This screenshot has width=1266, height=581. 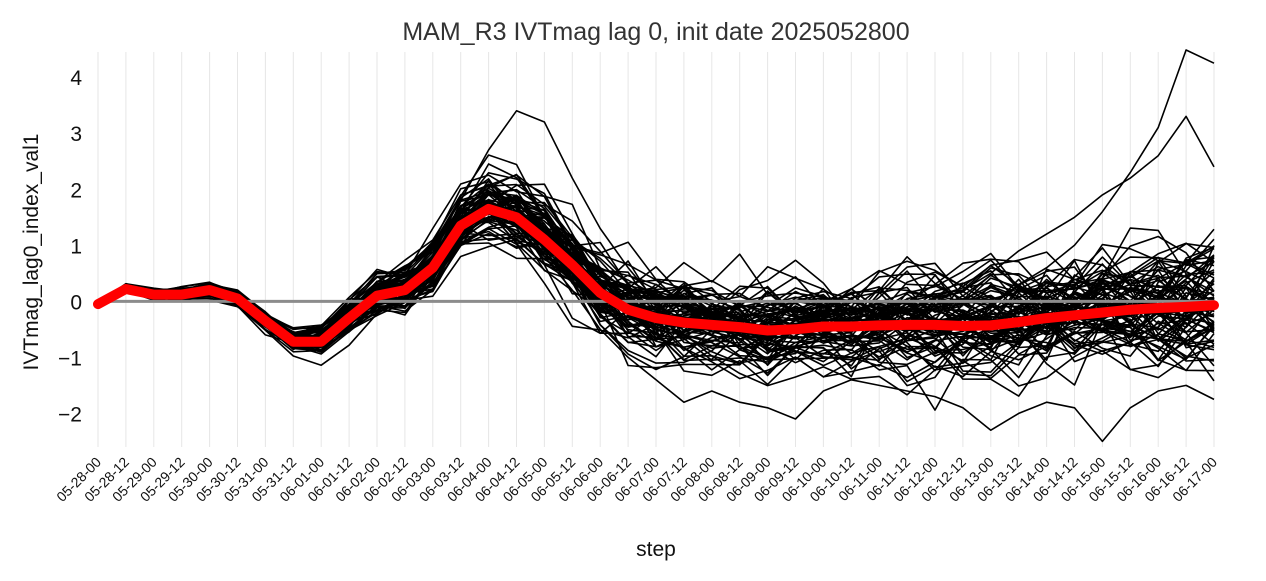 I want to click on y-tick-label: 3, so click(x=76, y=134).